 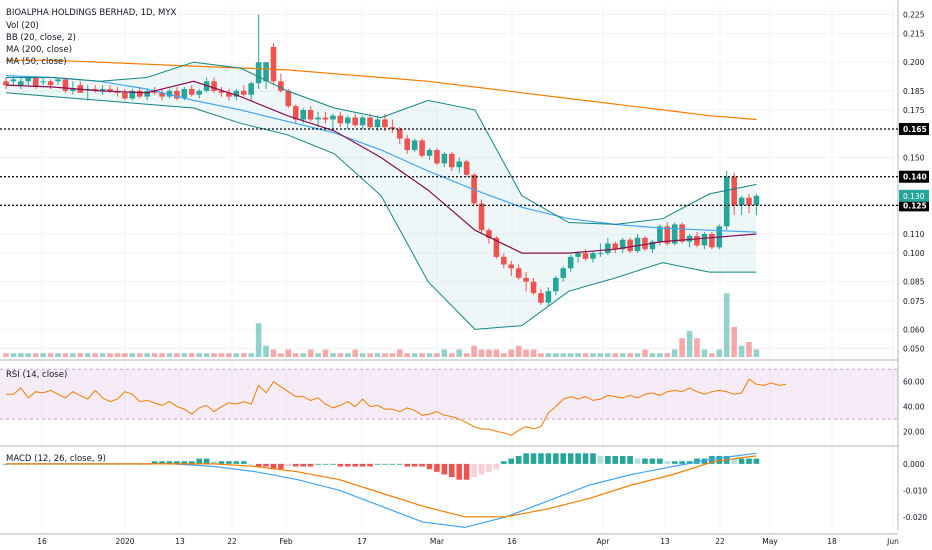 I want to click on rsi-panel, so click(x=449, y=402).